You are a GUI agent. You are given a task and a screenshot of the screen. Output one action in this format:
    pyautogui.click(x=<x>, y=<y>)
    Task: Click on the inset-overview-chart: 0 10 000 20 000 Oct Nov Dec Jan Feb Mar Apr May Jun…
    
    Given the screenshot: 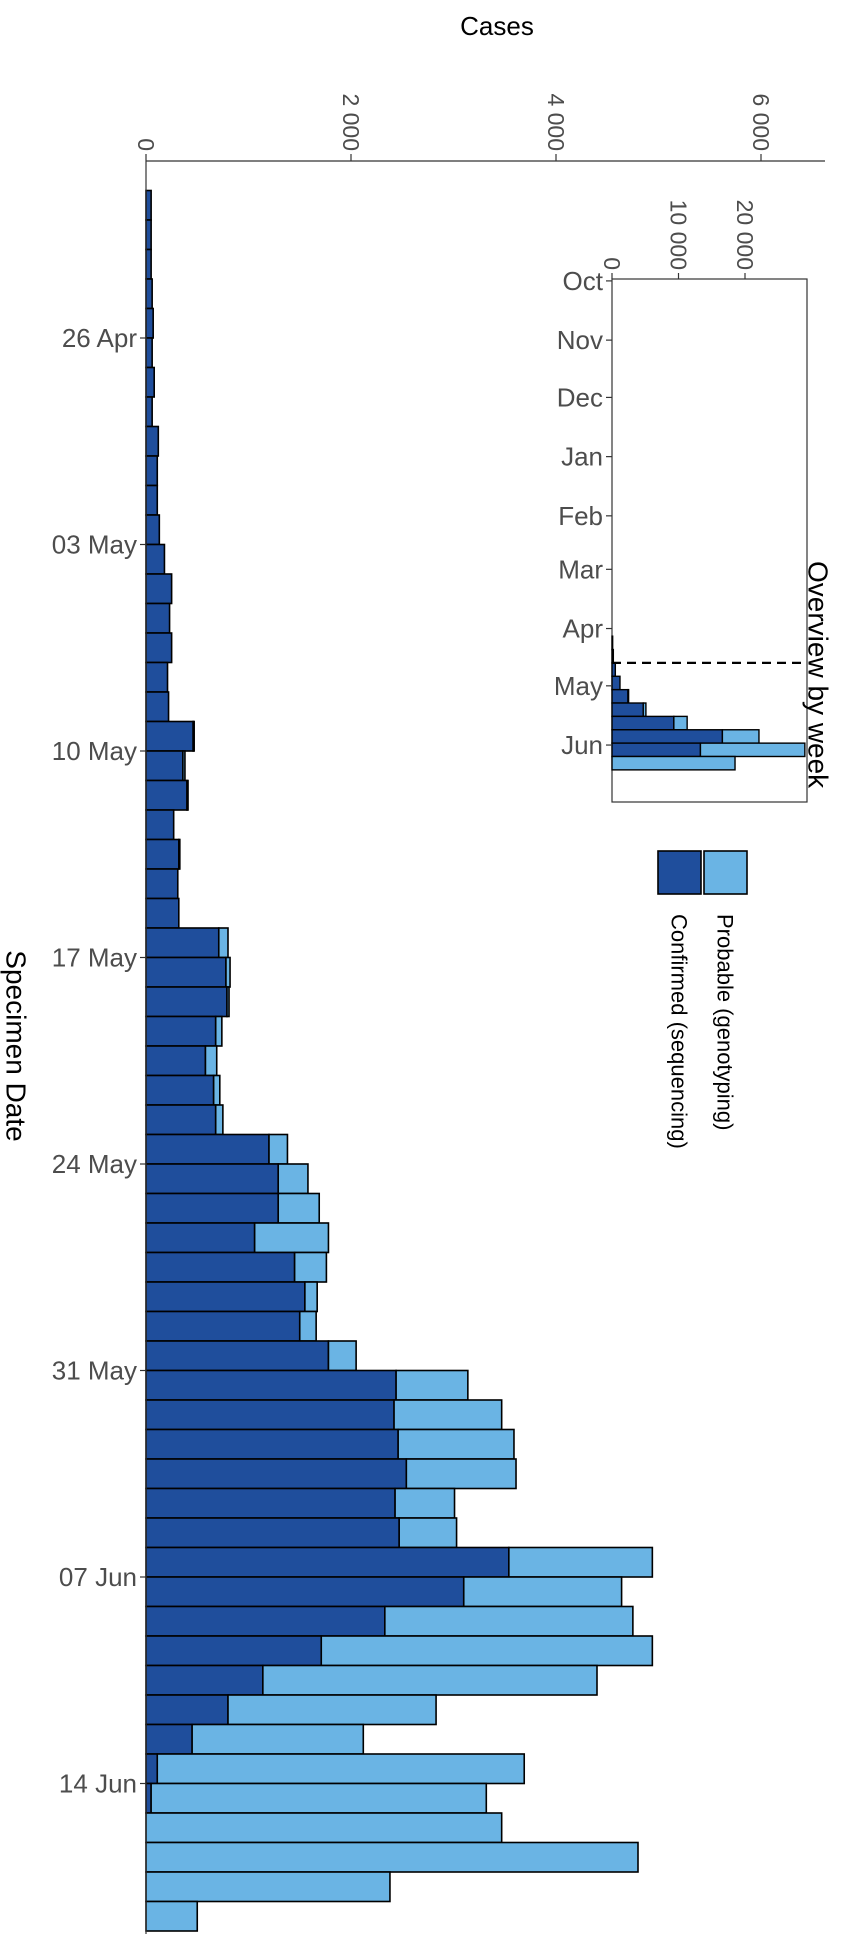 What is the action you would take?
    pyautogui.click(x=694, y=501)
    